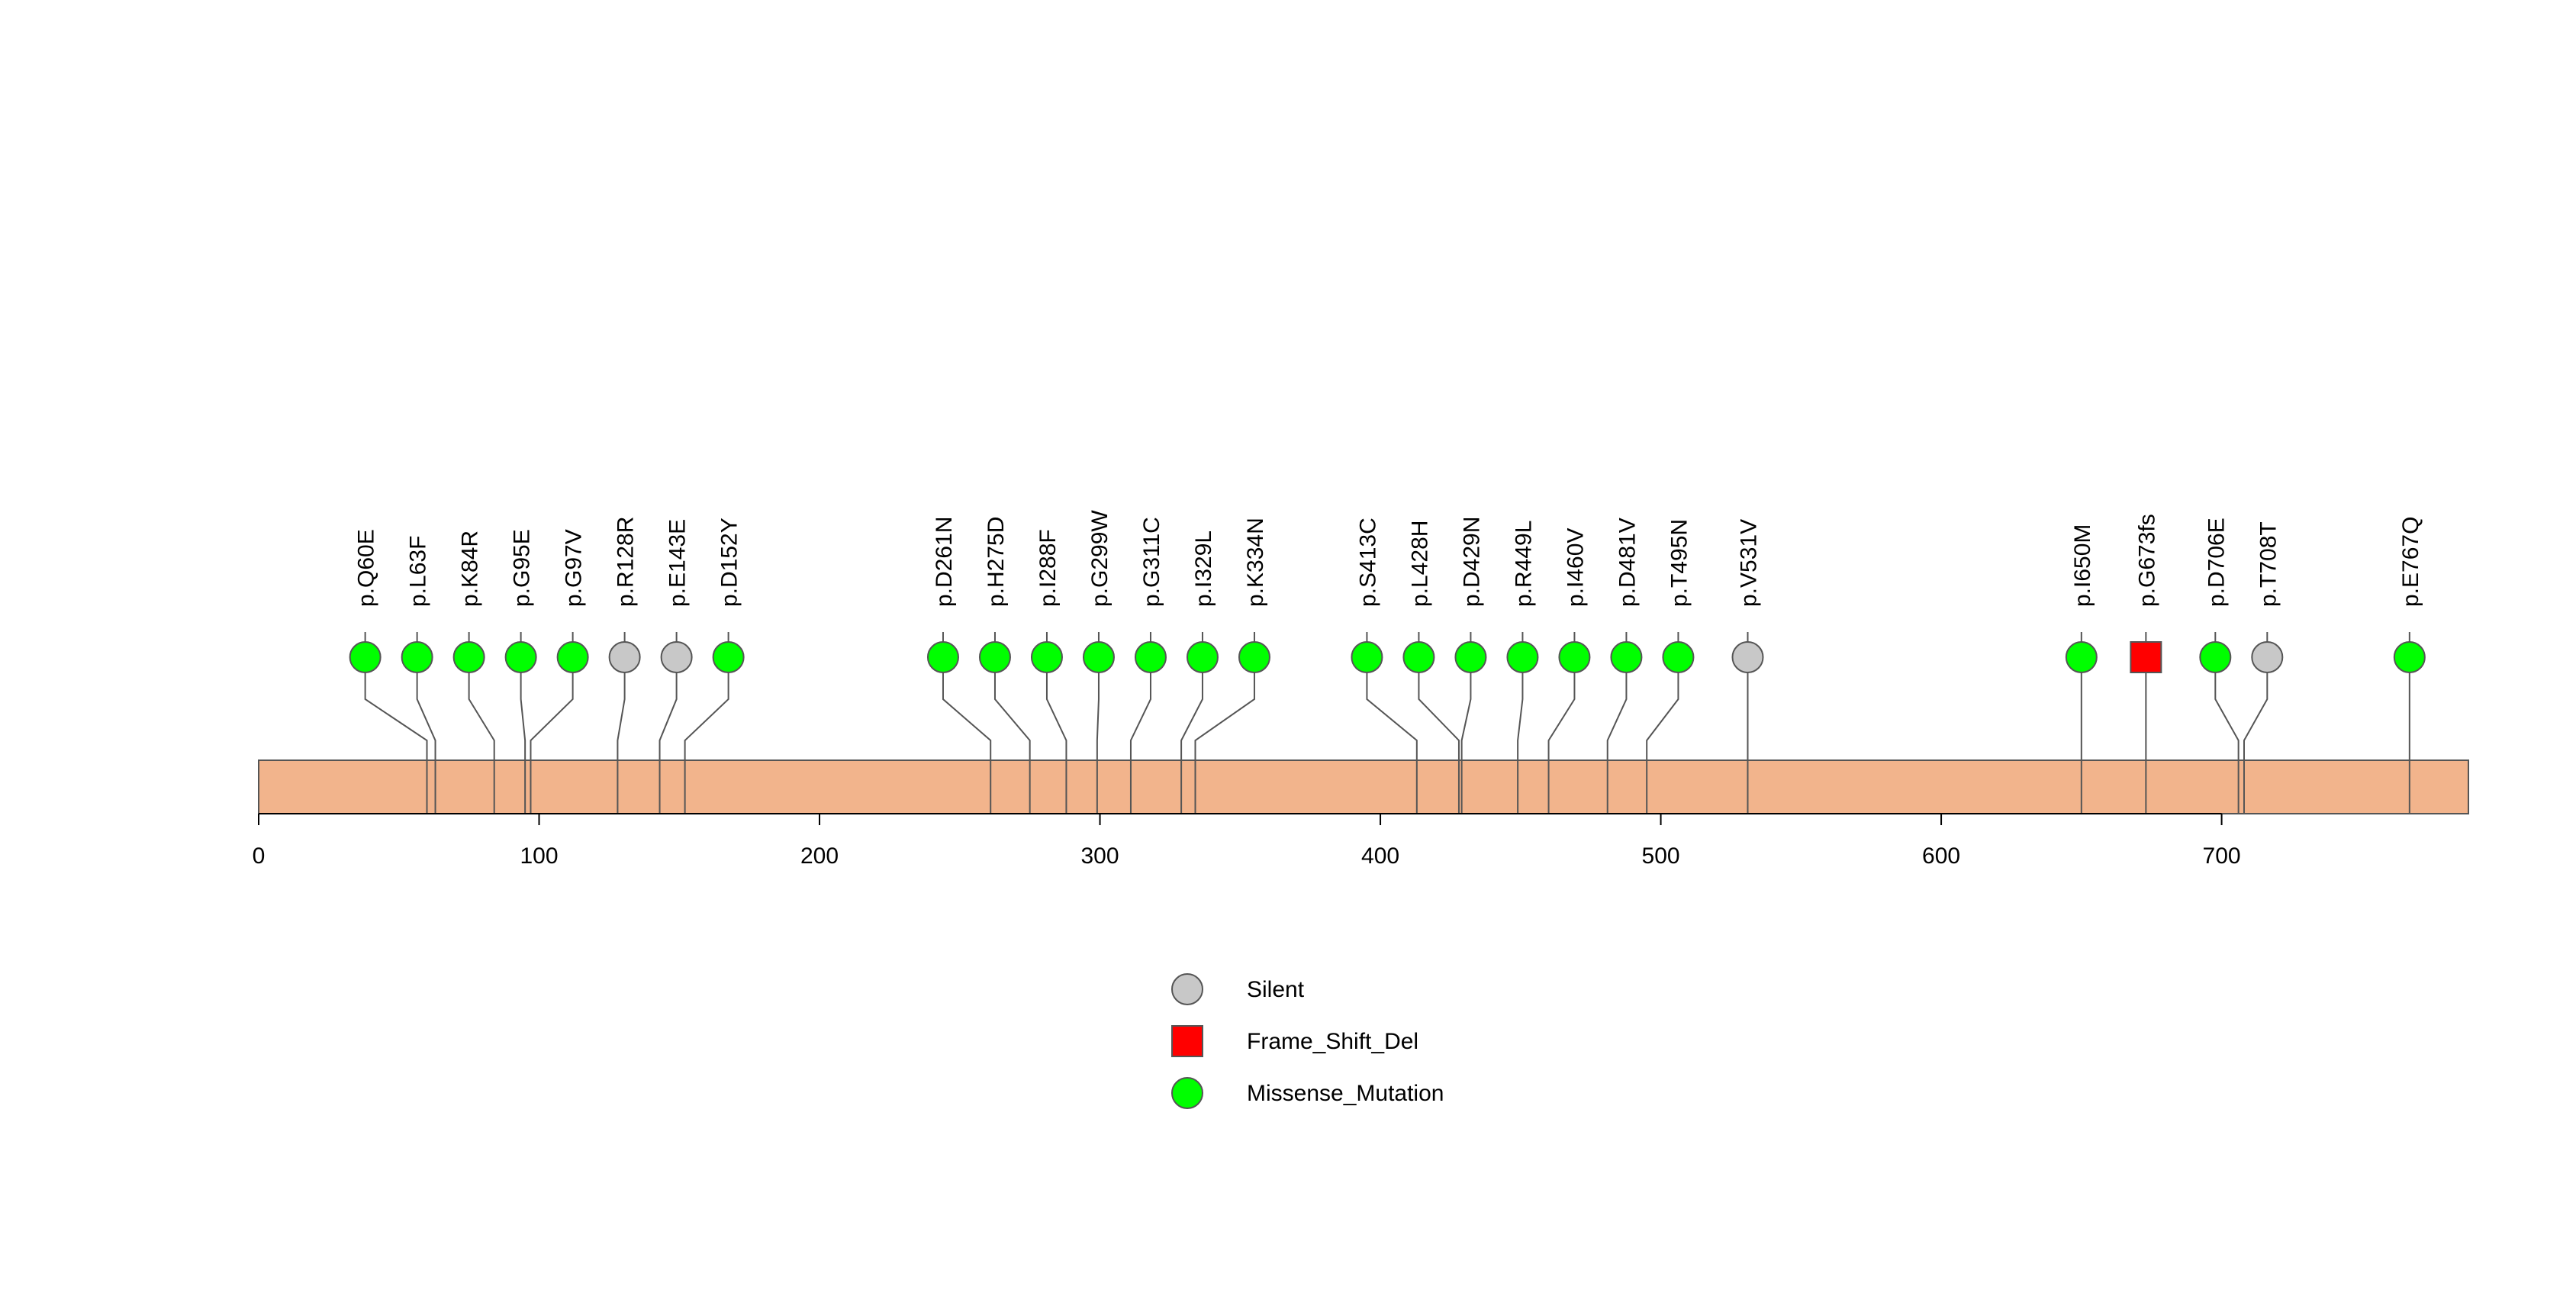 This screenshot has height=1290, width=2576. I want to click on mutation-label: p.I288F, so click(1048, 568).